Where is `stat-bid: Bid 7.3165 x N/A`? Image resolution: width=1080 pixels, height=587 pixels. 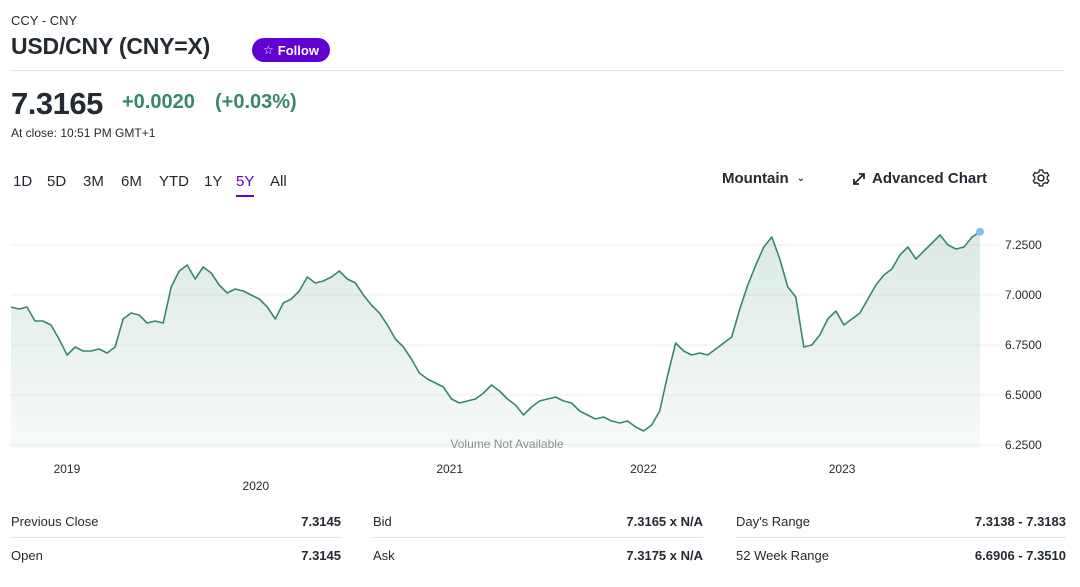
stat-bid: Bid 7.3165 x N/A is located at coordinates (538, 521).